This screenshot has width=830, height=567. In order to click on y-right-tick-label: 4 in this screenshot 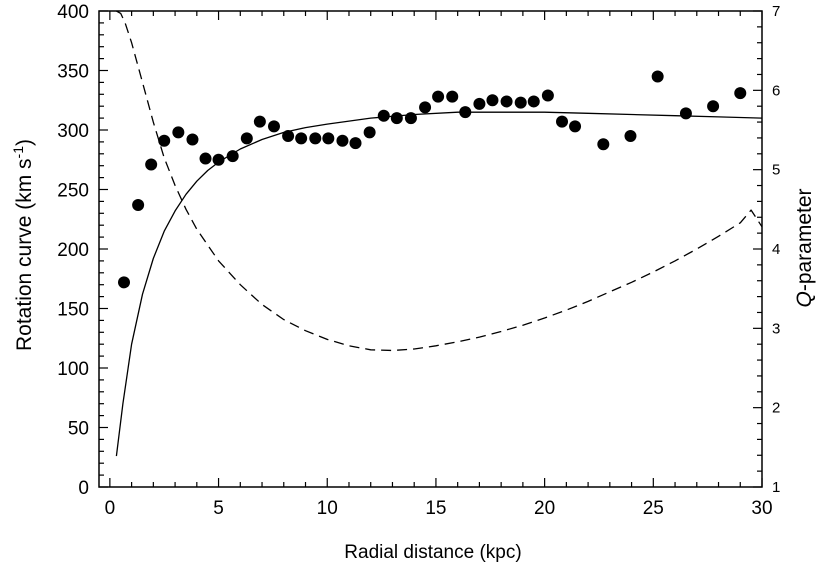, I will do `click(776, 249)`.